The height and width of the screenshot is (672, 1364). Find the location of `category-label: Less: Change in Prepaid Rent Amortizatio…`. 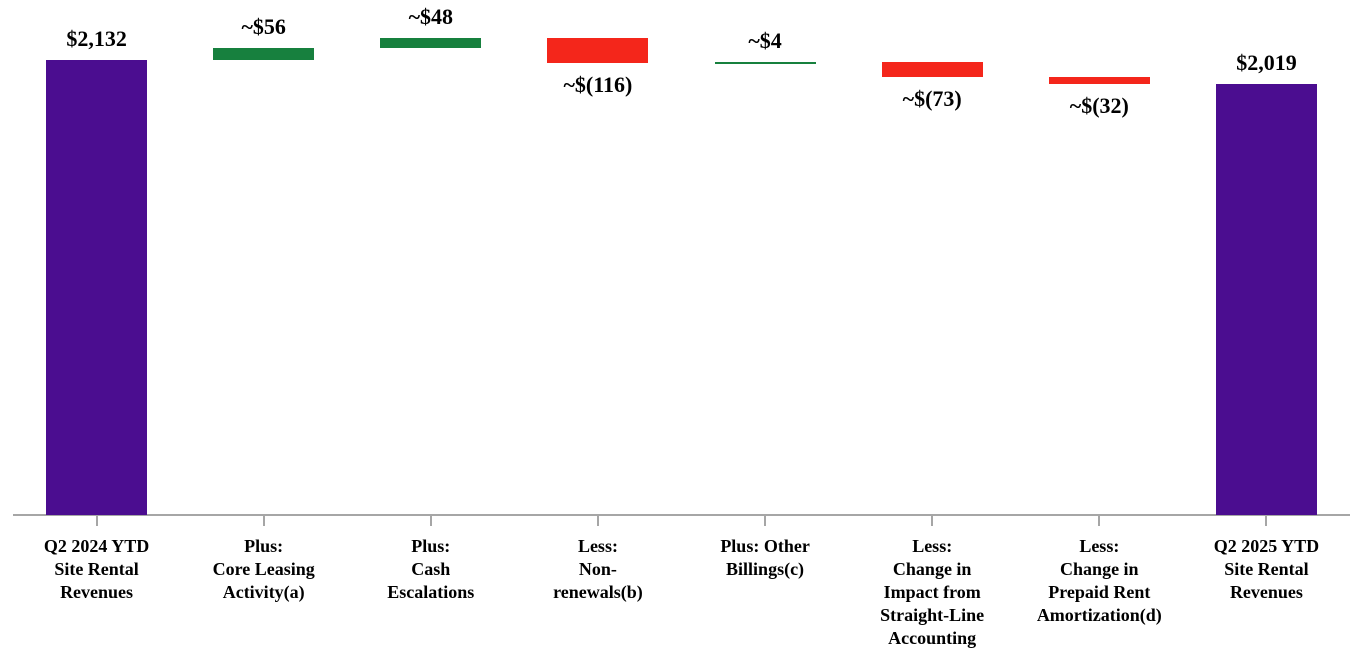

category-label: Less: Change in Prepaid Rent Amortizatio… is located at coordinates (1099, 580).